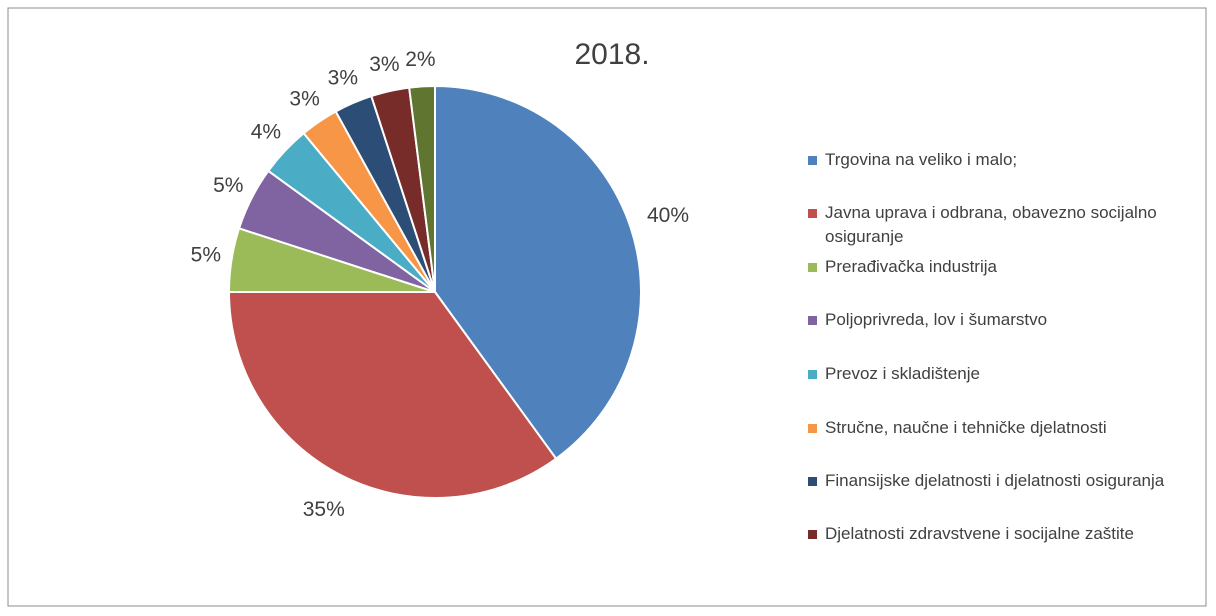  Describe the element at coordinates (1003, 267) in the screenshot. I see `legend-entry: Prerađivačka industrija` at that location.